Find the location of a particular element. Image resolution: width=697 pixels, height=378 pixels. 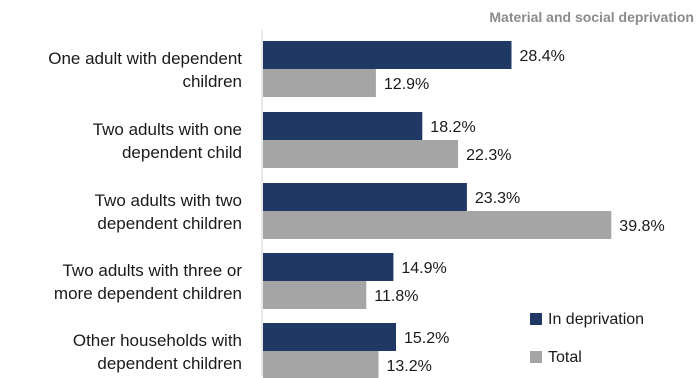

category-label: One adult with dependent children is located at coordinates (145, 70).